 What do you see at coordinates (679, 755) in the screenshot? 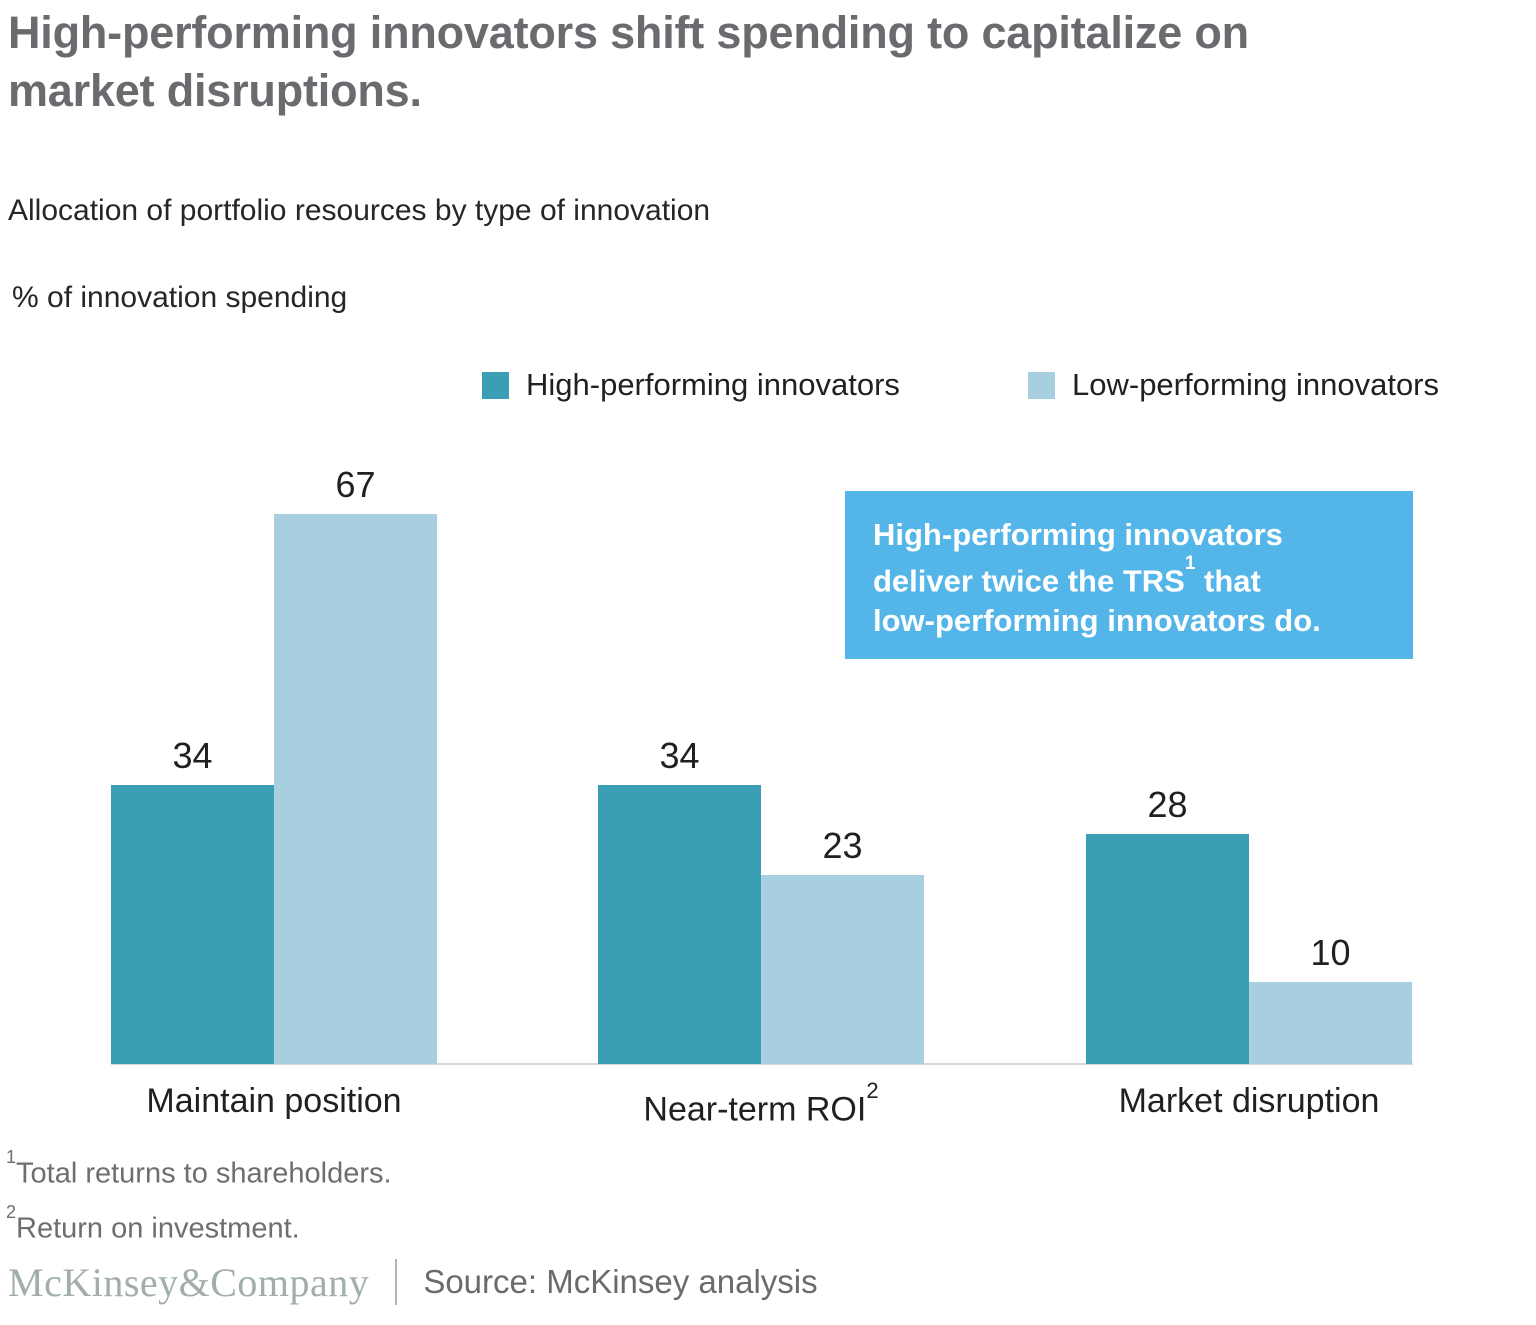
I see `bar-value-label-high-1: 34` at bounding box center [679, 755].